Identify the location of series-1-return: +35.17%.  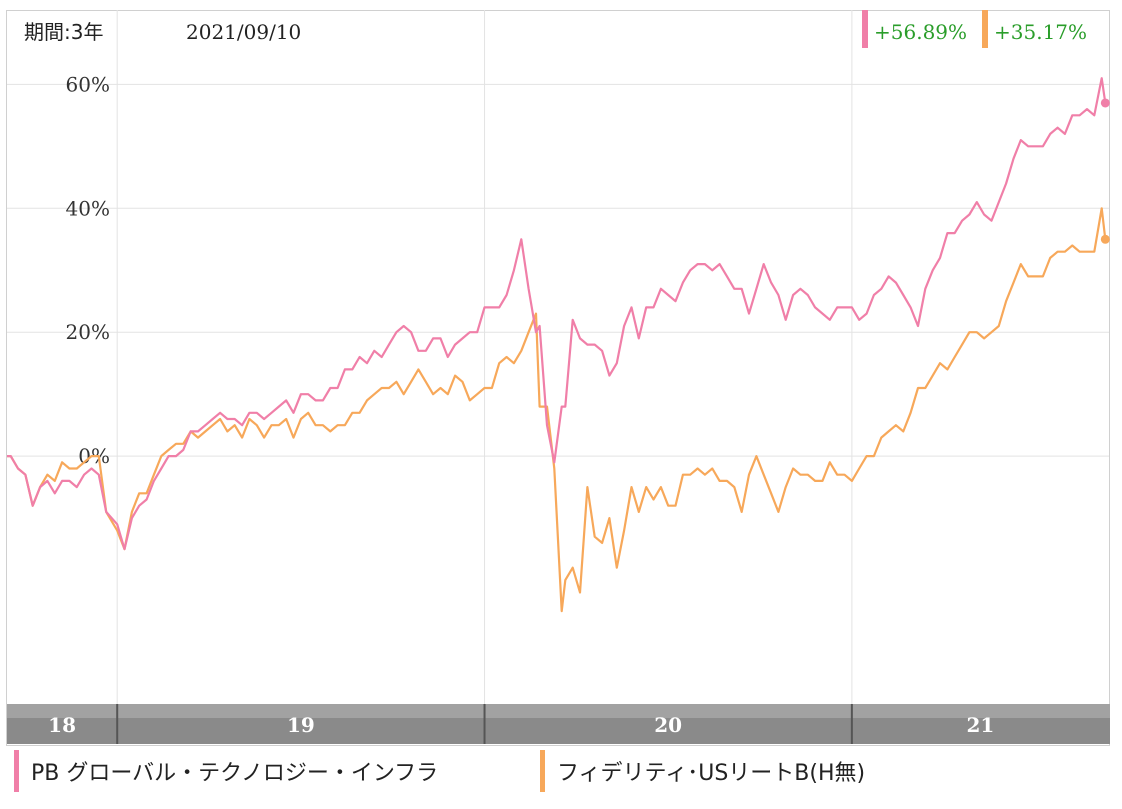
(1040, 32).